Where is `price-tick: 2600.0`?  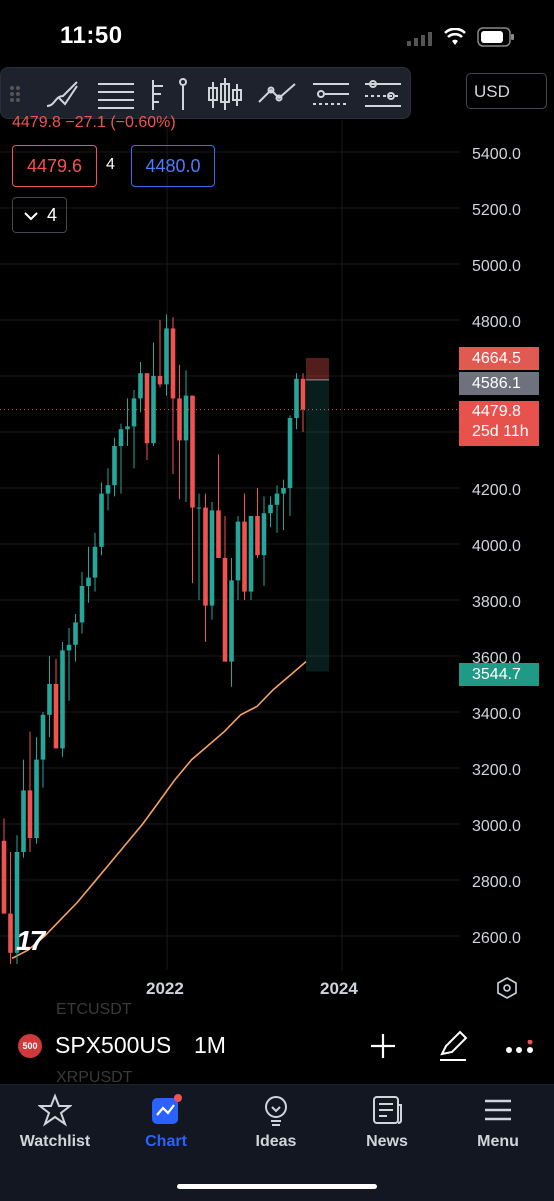
price-tick: 2600.0 is located at coordinates (496, 938).